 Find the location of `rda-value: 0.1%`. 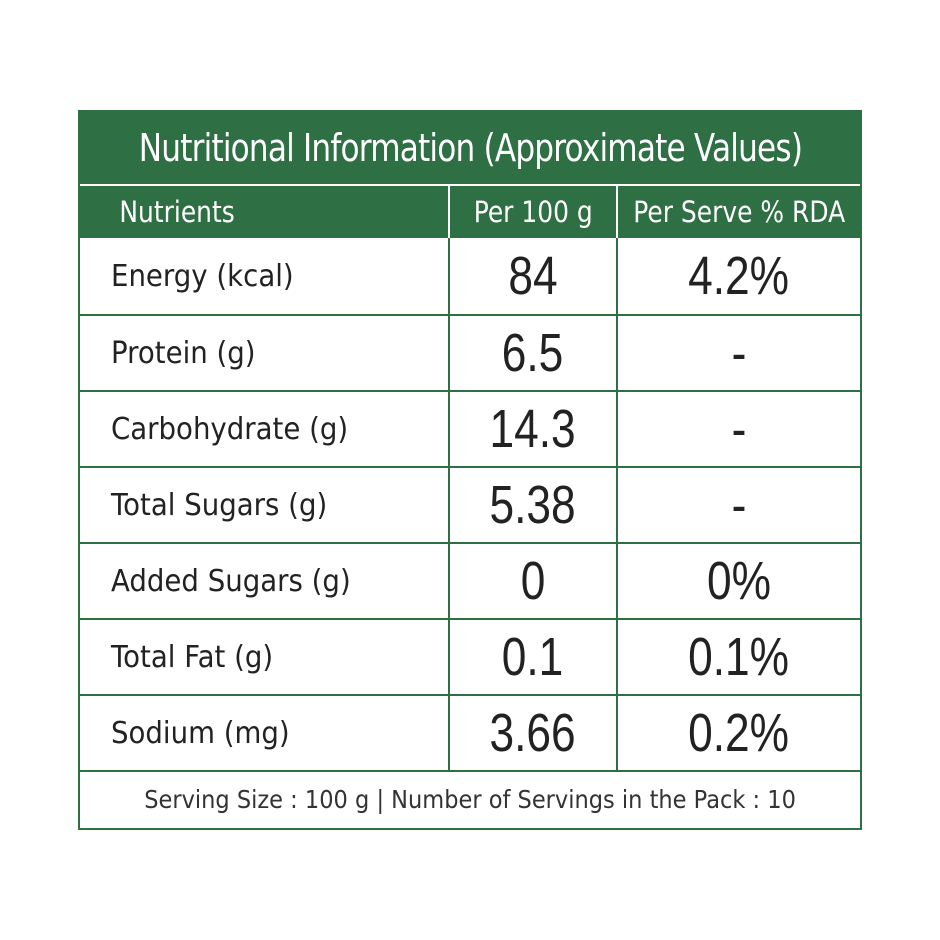

rda-value: 0.1% is located at coordinates (738, 657).